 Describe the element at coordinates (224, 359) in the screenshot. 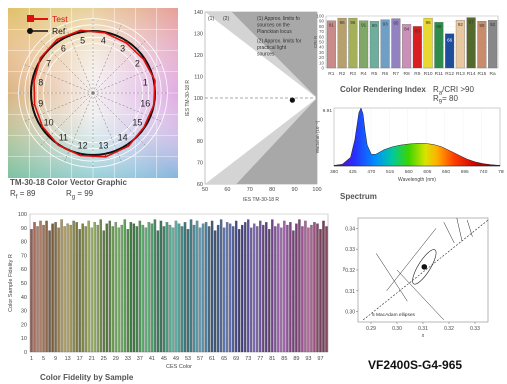

I see `fidelity-x-tick: 65` at that location.